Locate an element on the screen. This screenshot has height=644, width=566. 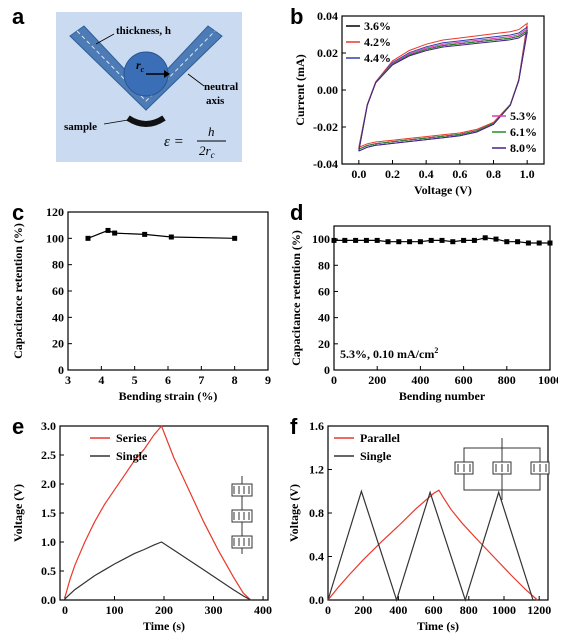
x-tick-label: 0.2 is located at coordinates (392, 174).